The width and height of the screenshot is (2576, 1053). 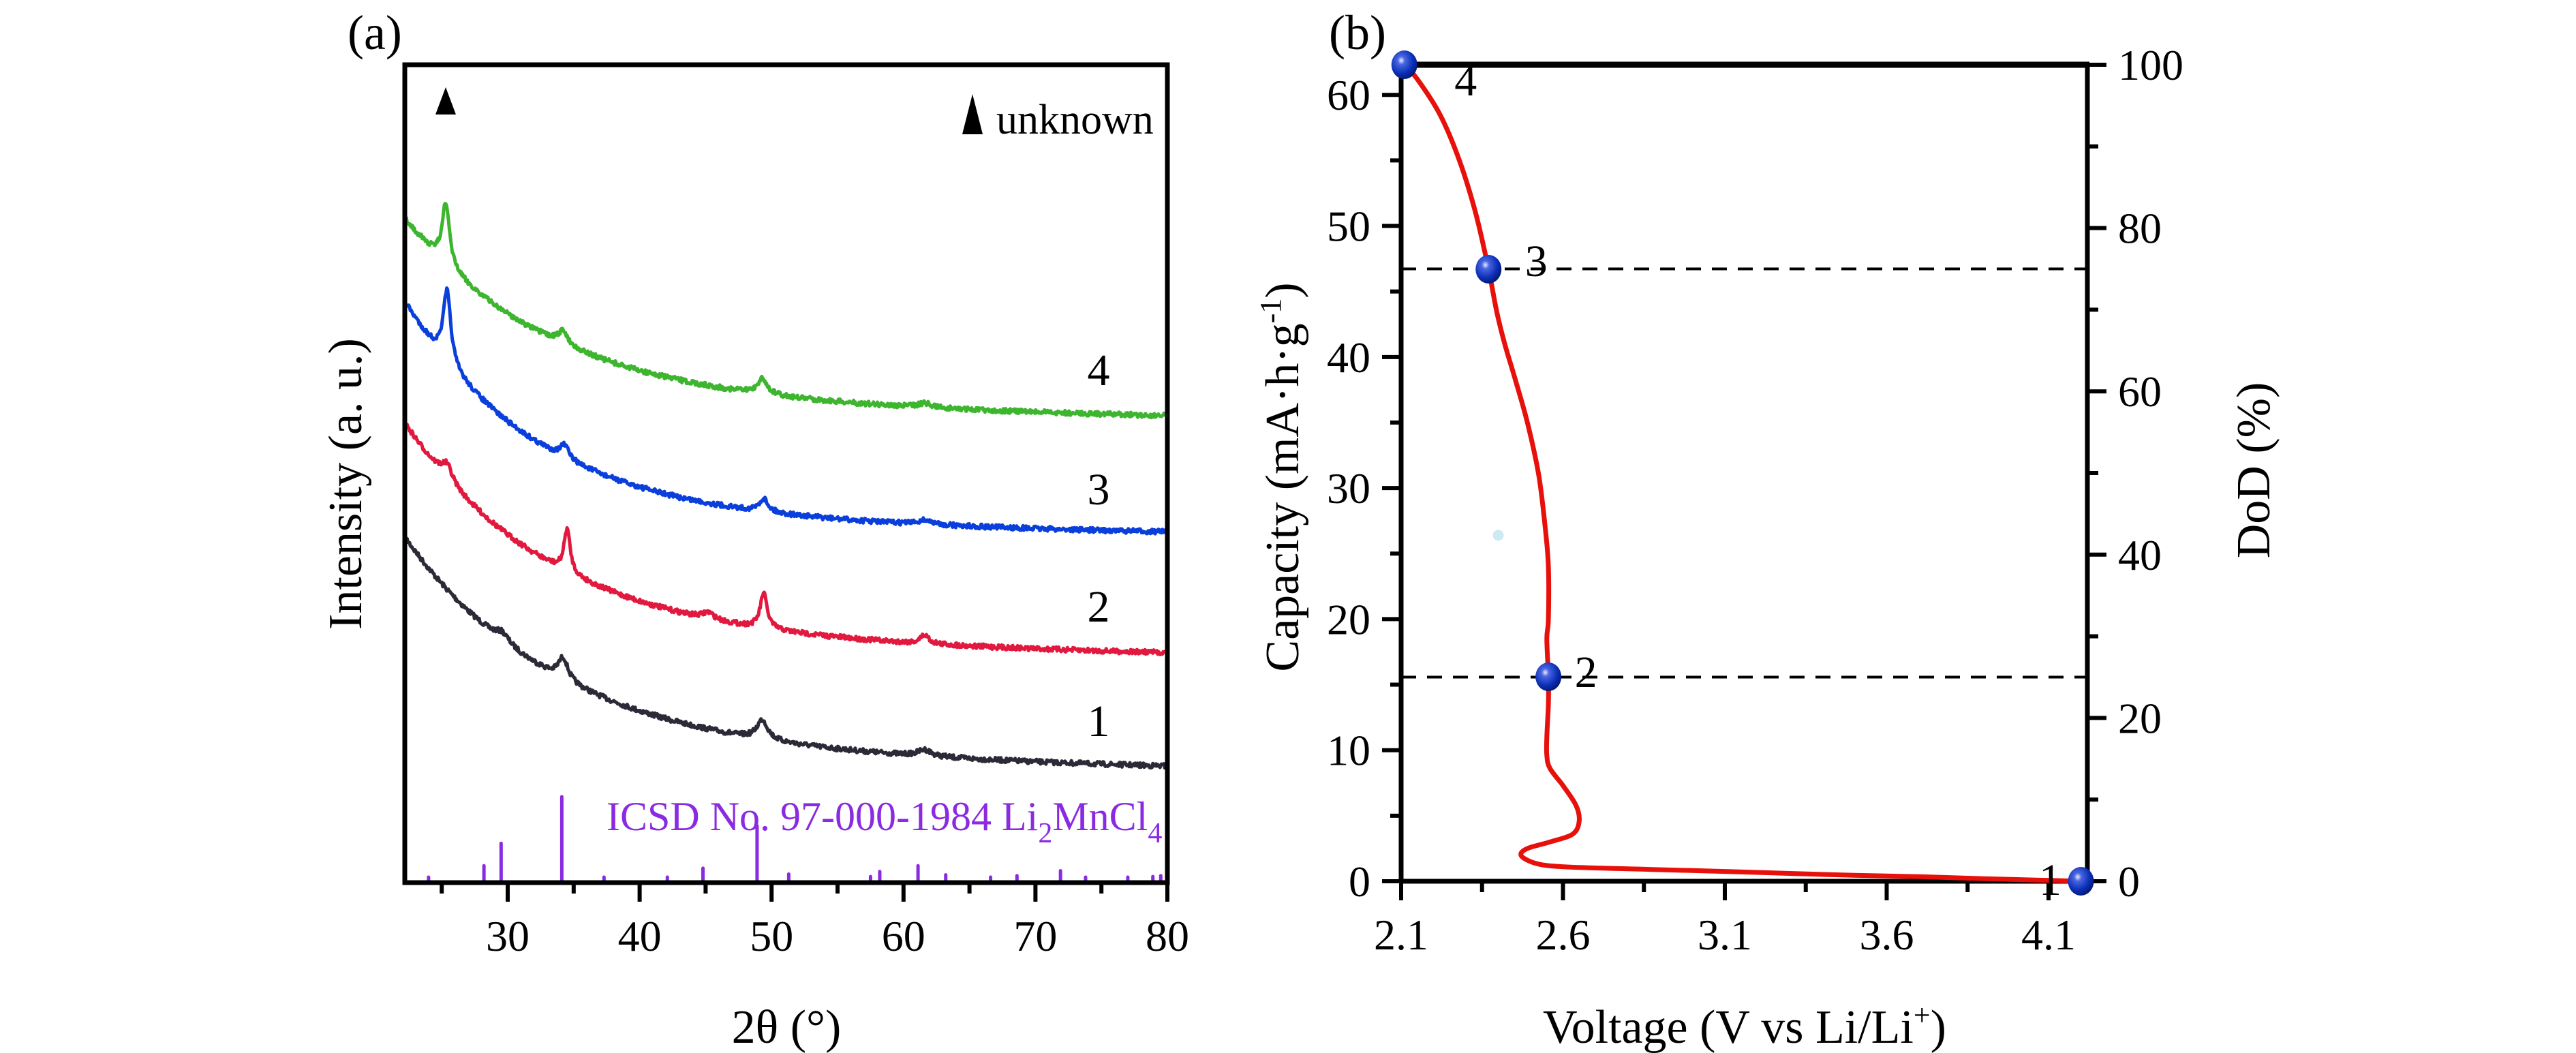 What do you see at coordinates (1099, 370) in the screenshot?
I see `trace-label-4: 4` at bounding box center [1099, 370].